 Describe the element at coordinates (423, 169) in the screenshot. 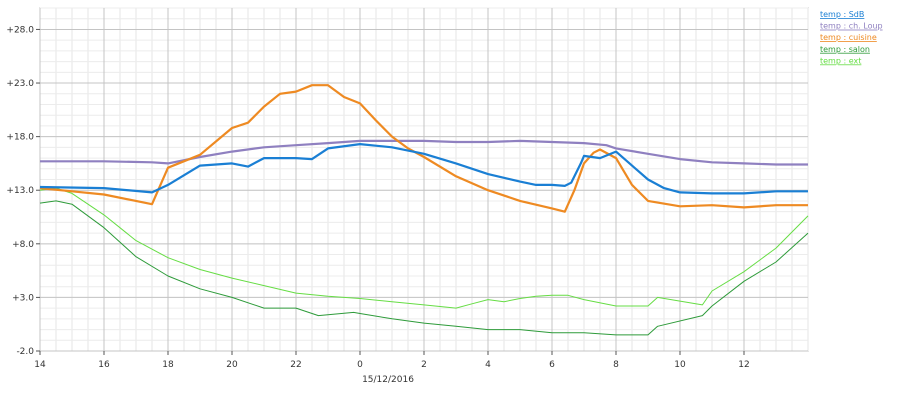

I see `series-line-temp-sdb` at that location.